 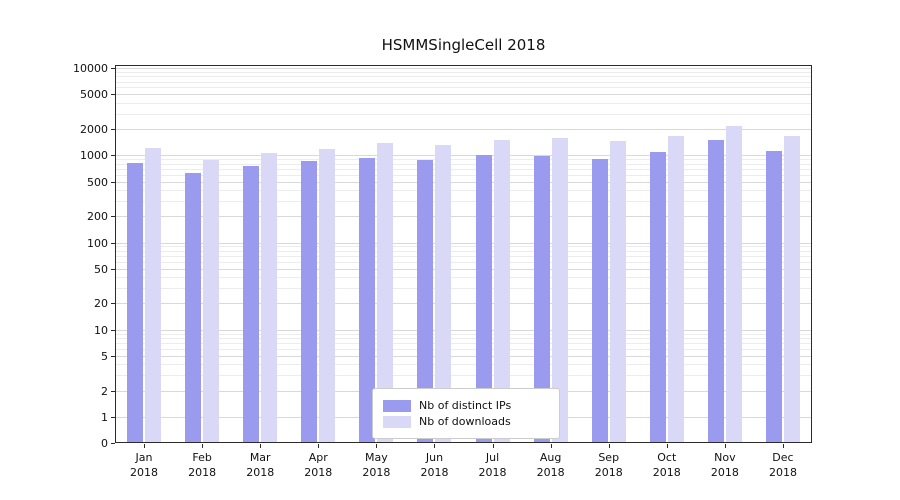 What do you see at coordinates (202, 465) in the screenshot?
I see `x-tick-label: Feb 2018` at bounding box center [202, 465].